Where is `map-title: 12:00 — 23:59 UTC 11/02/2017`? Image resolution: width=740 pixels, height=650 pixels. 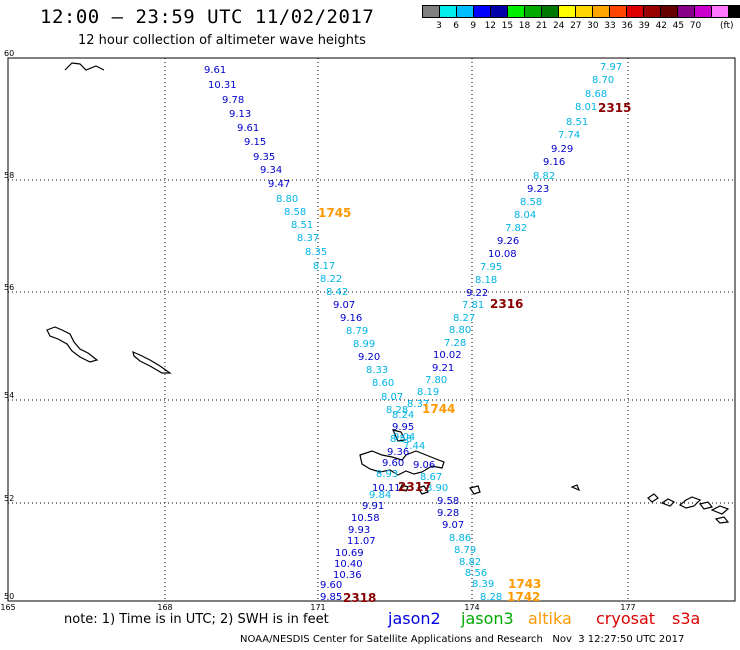 map-title: 12:00 — 23:59 UTC 11/02/2017 is located at coordinates (207, 17).